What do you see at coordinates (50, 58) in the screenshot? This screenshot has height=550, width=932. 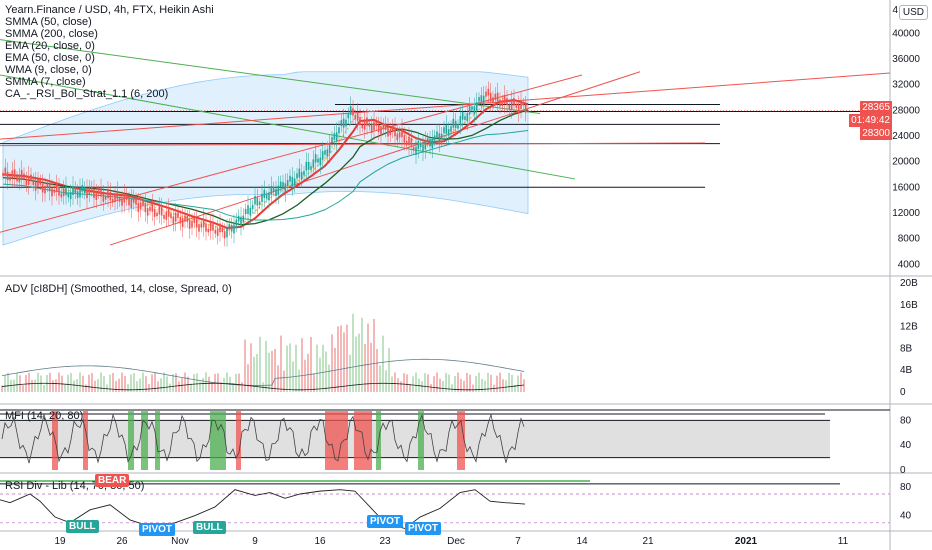 I see `study-ema50: EMA (50, close, 0)` at bounding box center [50, 58].